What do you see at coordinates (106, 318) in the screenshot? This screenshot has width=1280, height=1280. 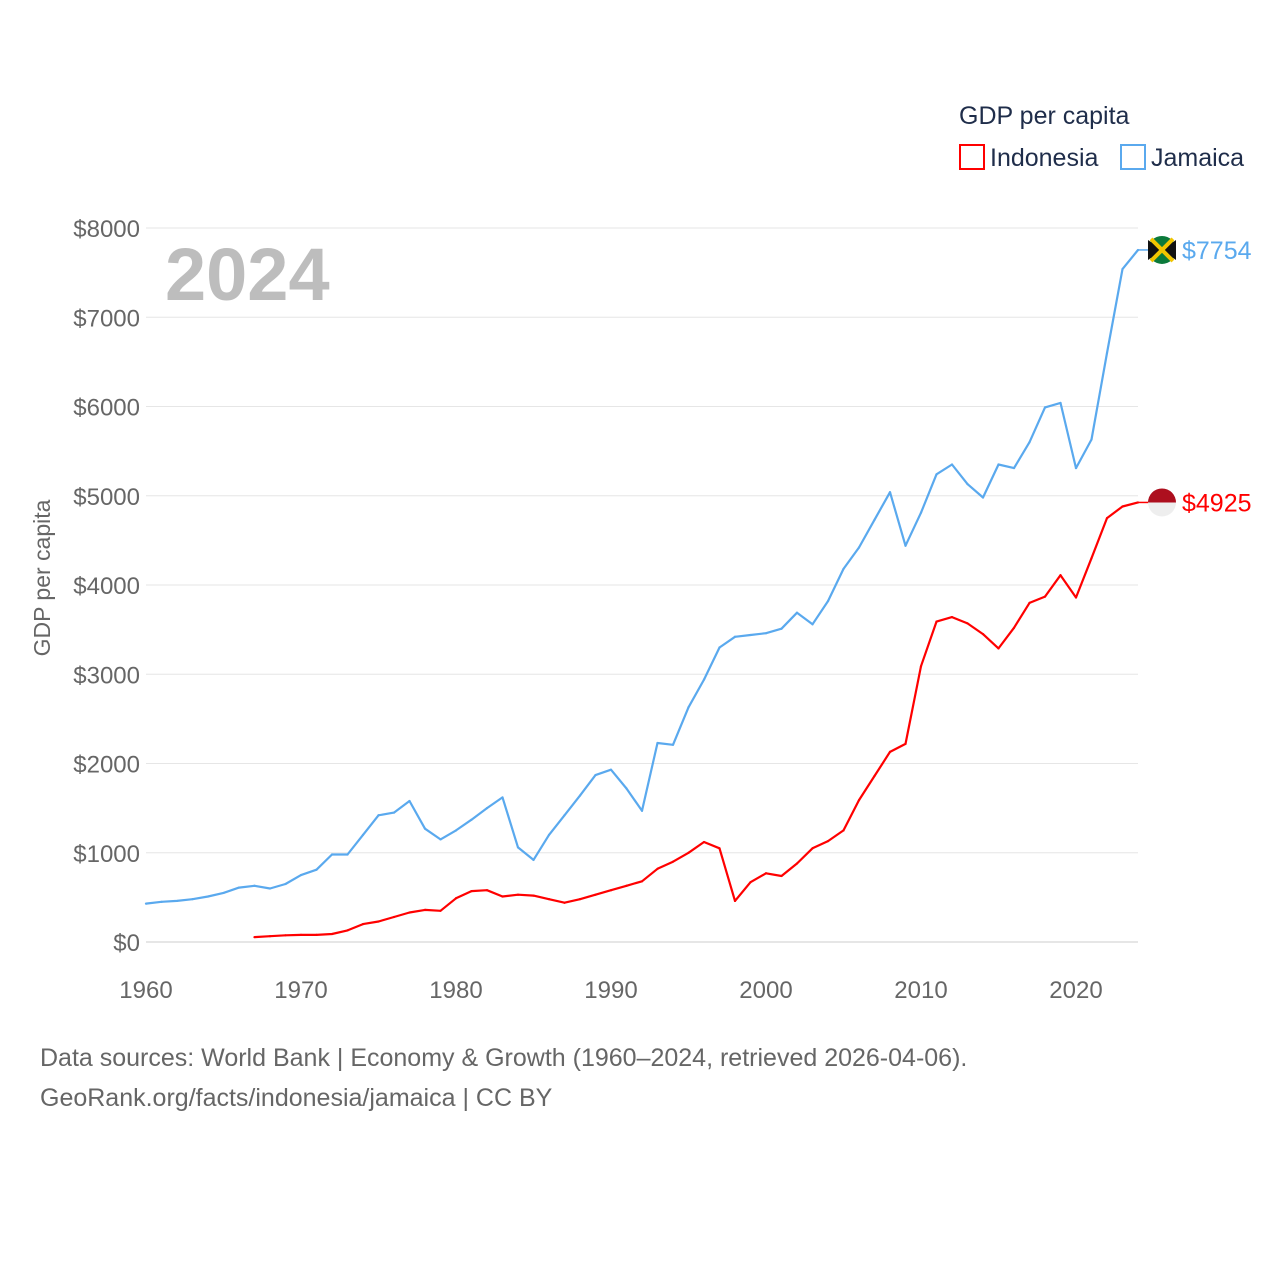 I see `y-tick-label: $7000` at bounding box center [106, 318].